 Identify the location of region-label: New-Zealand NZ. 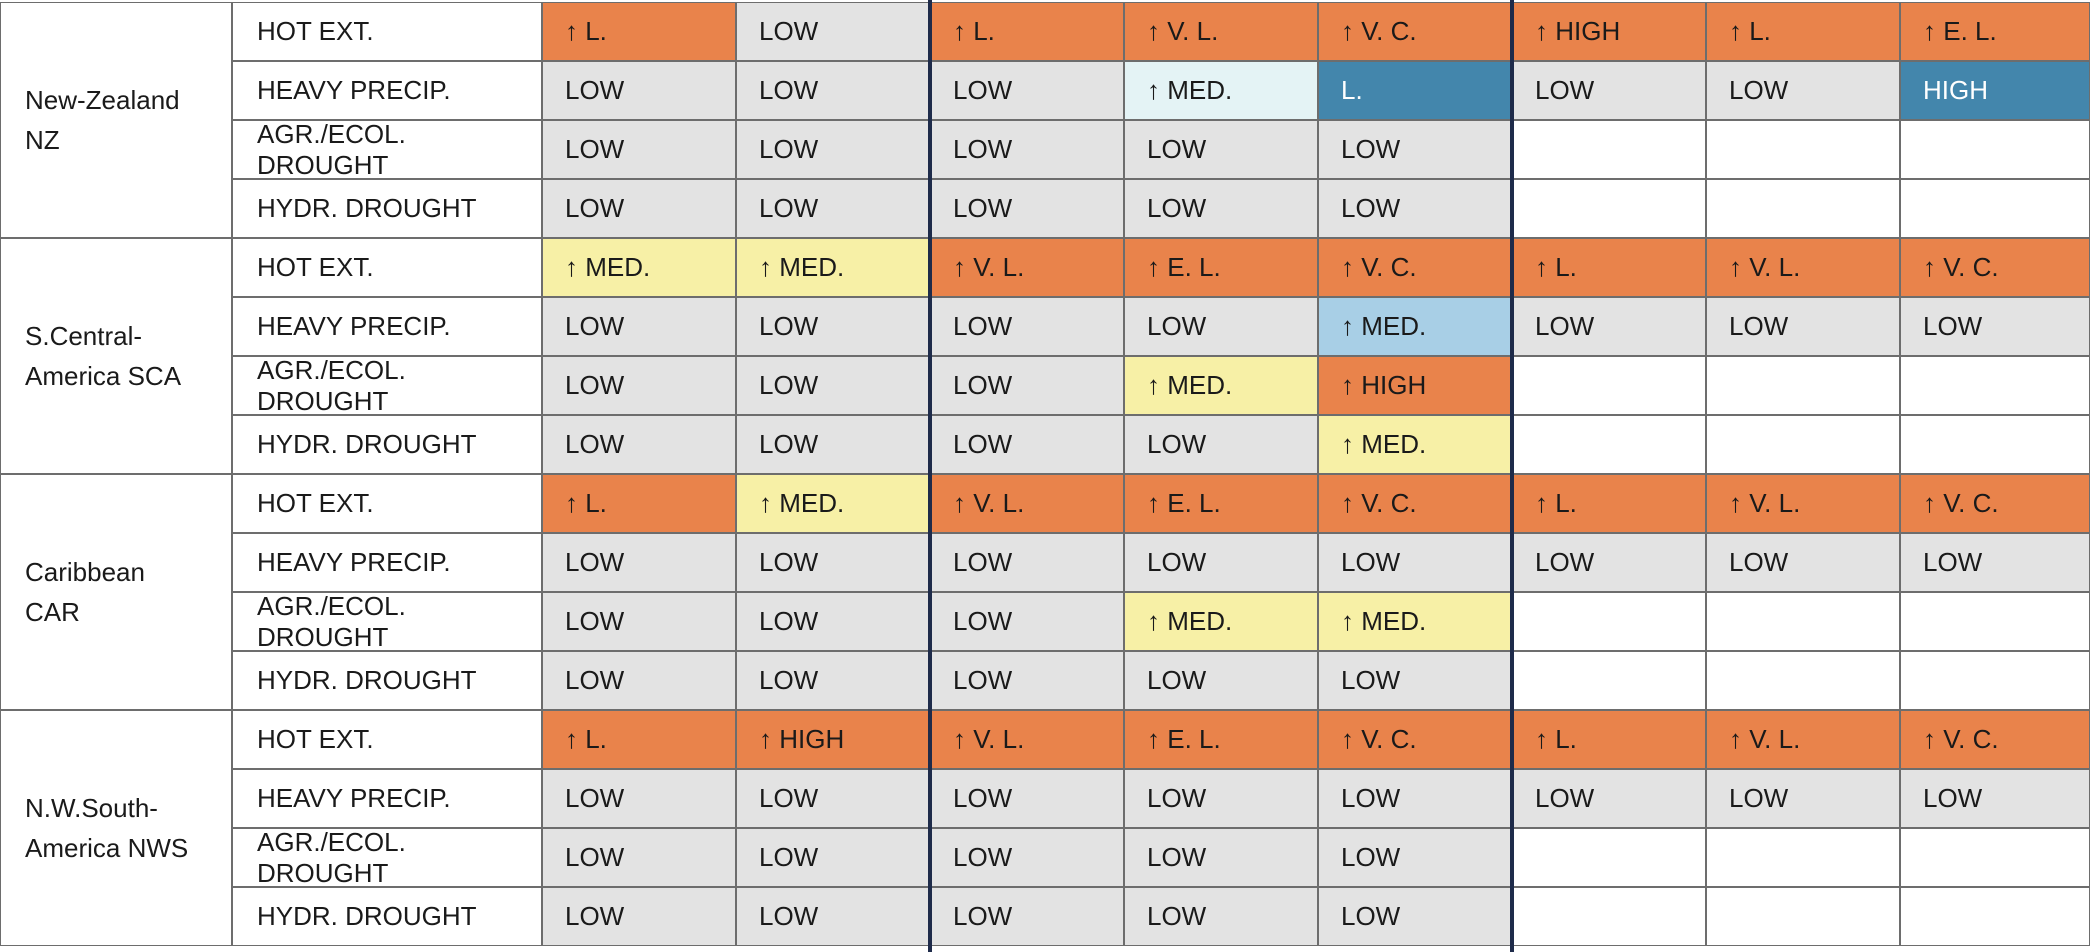
(116, 120).